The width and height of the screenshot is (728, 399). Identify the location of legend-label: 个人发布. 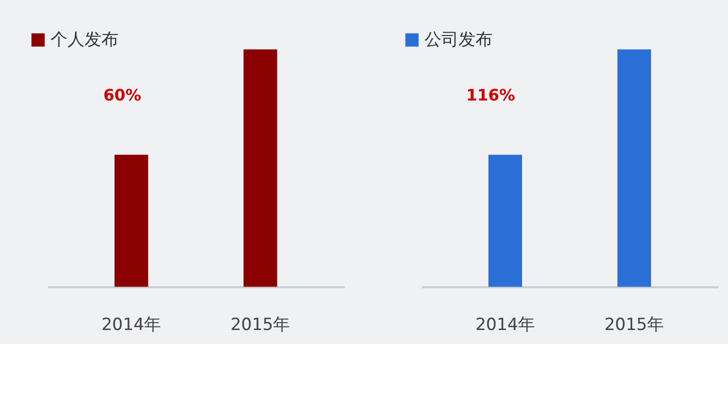
(84, 38).